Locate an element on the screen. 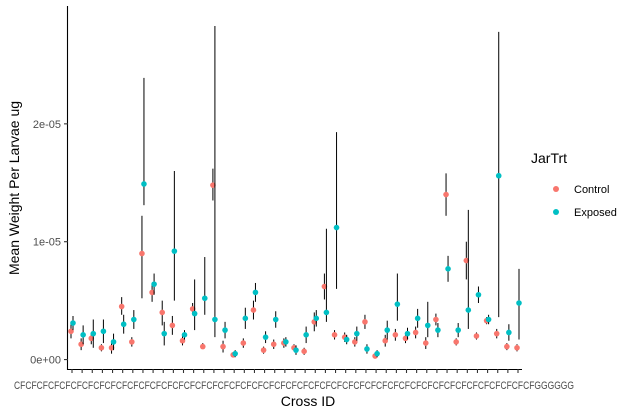 This screenshot has width=637, height=416. y-tick-label: 2e-05 is located at coordinates (47, 125).